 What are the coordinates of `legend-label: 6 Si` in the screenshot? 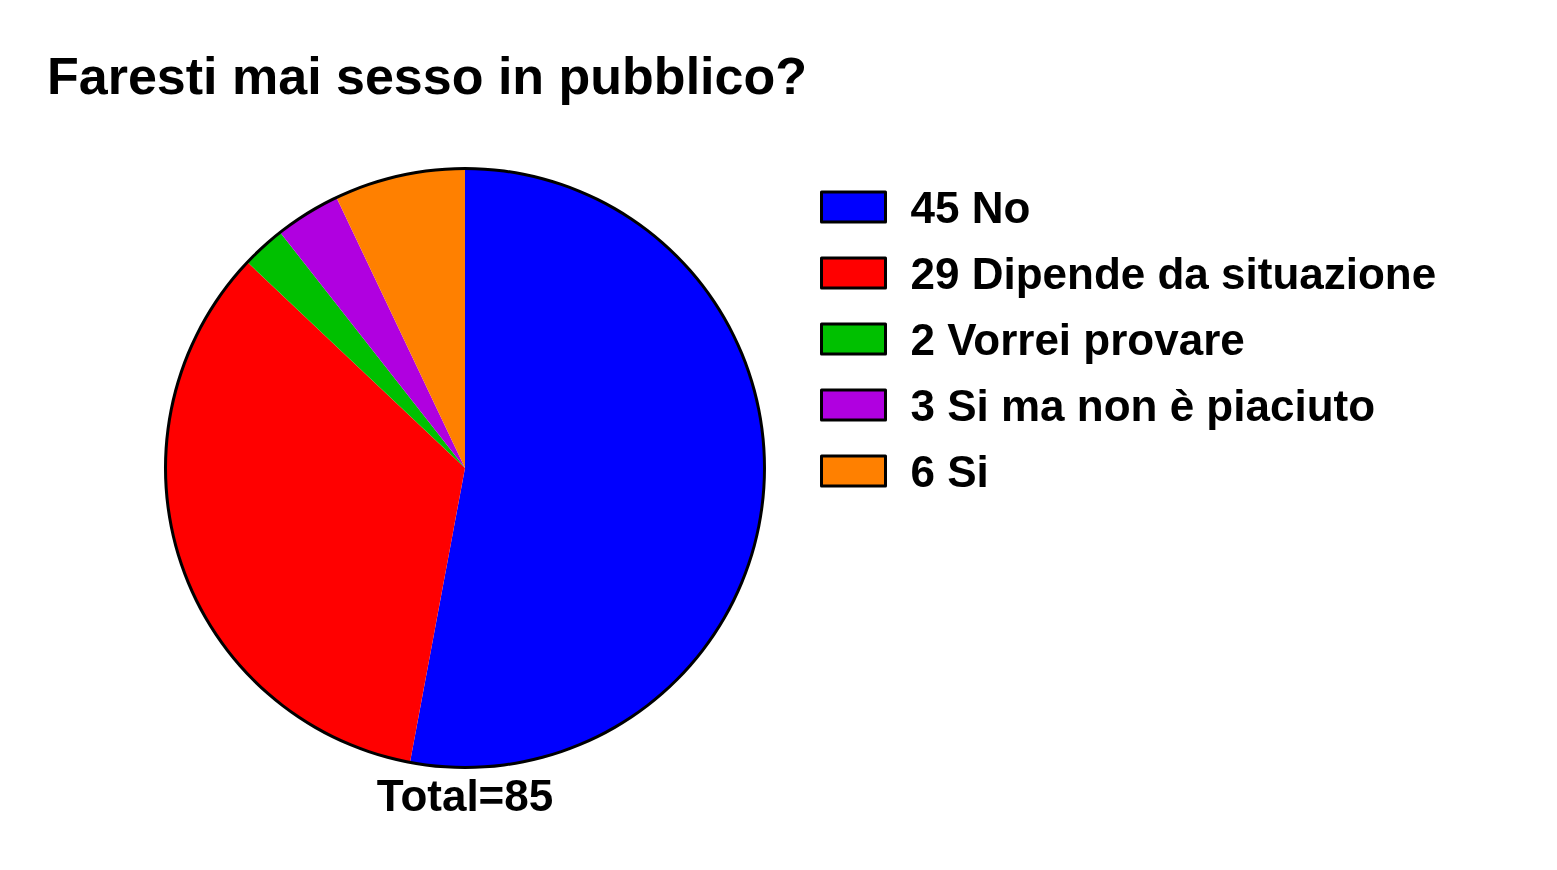 It's located at (949, 471).